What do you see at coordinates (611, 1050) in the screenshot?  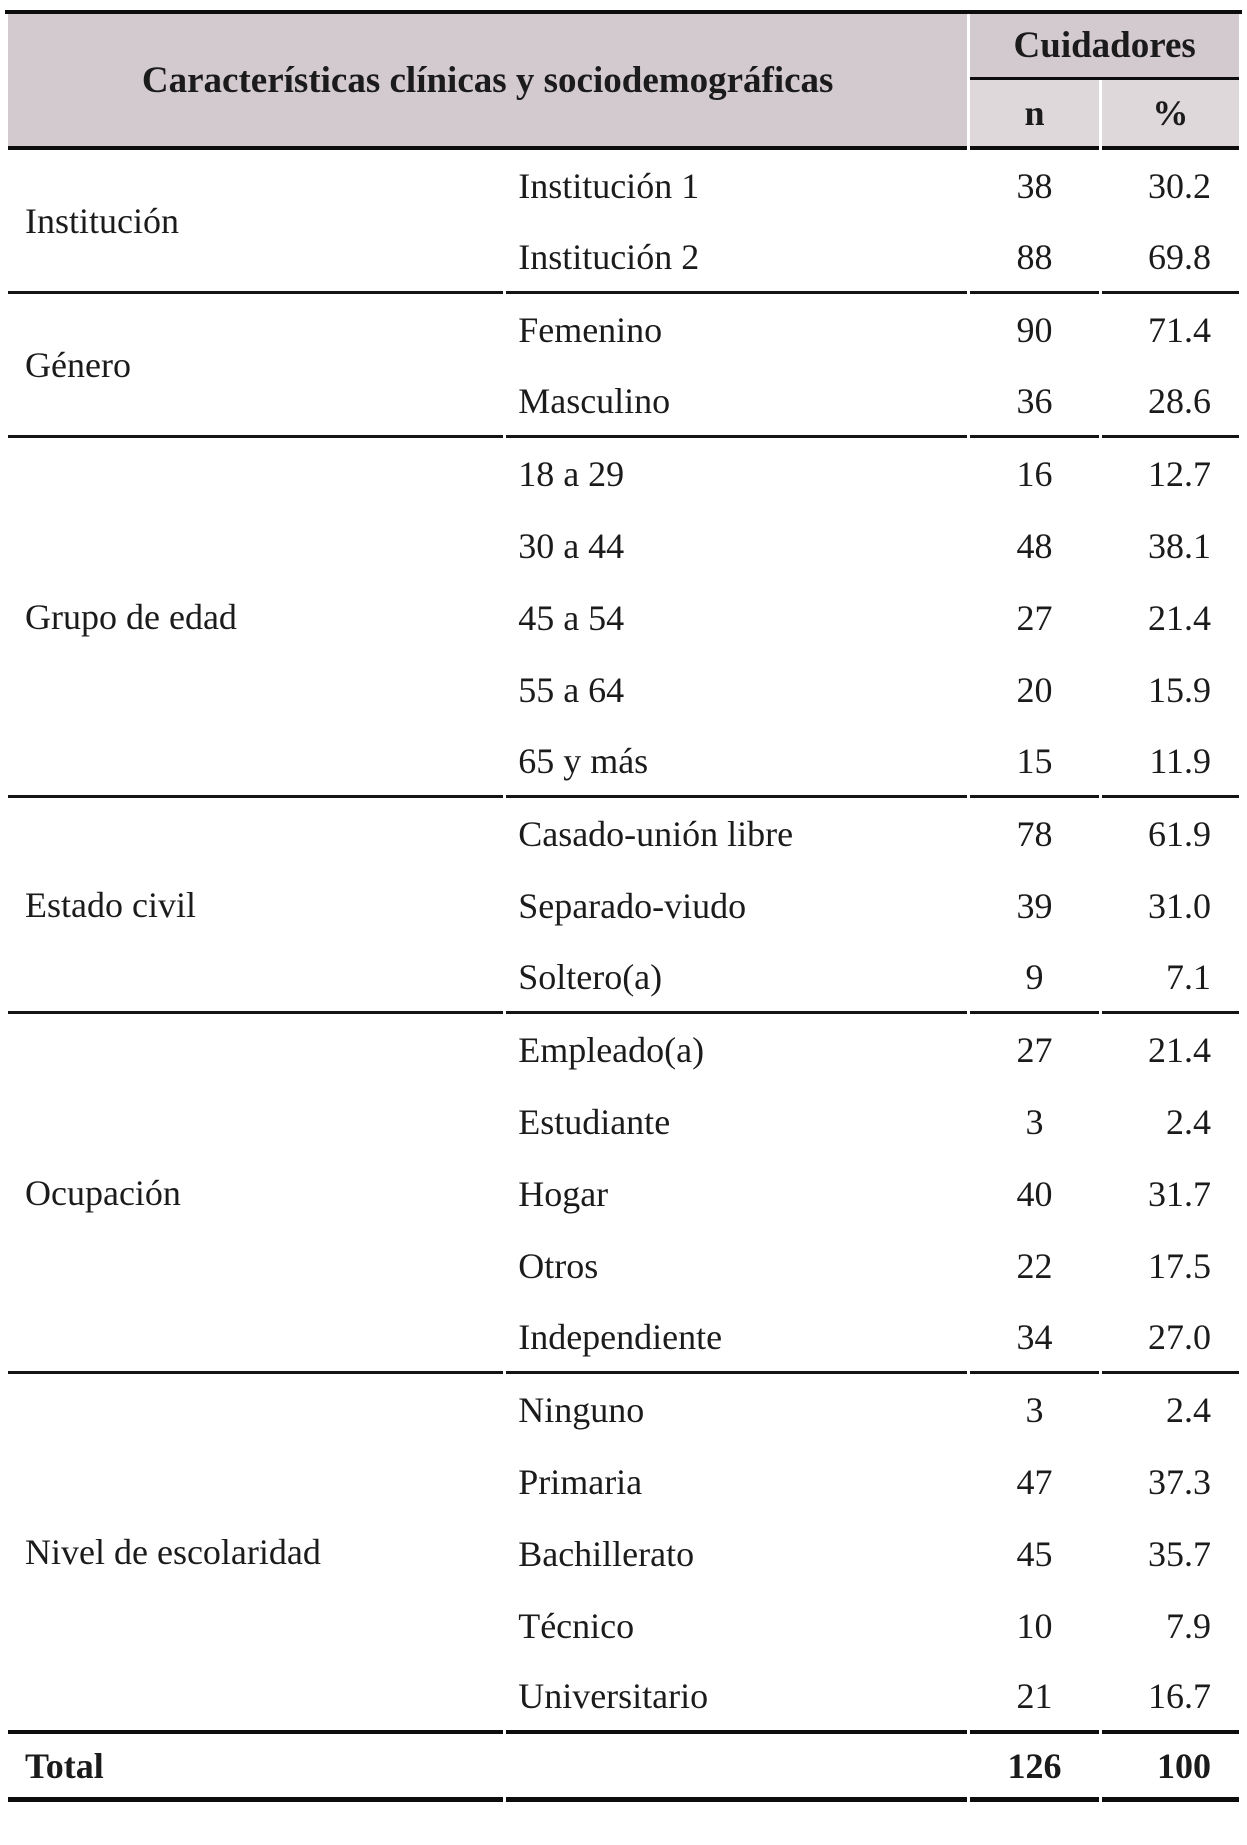 I see `label-cell: Empleado(a)` at bounding box center [611, 1050].